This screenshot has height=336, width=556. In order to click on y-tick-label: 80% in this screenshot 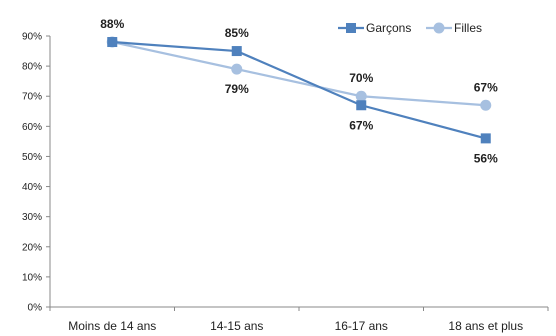, I will do `click(32, 67)`.